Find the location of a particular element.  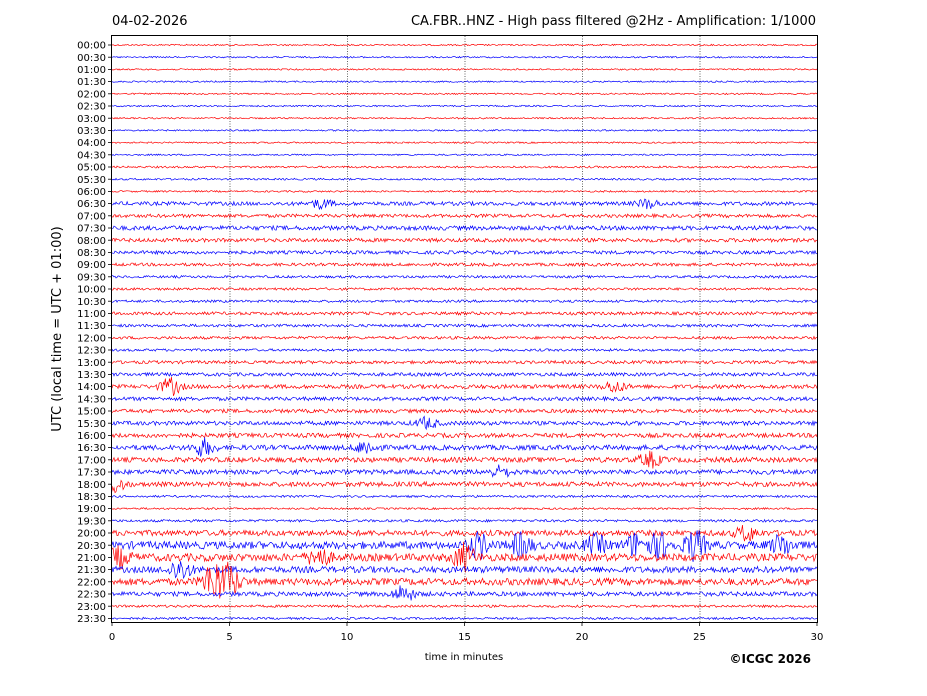

y-tick-label: 00:00 is located at coordinates (91, 46).